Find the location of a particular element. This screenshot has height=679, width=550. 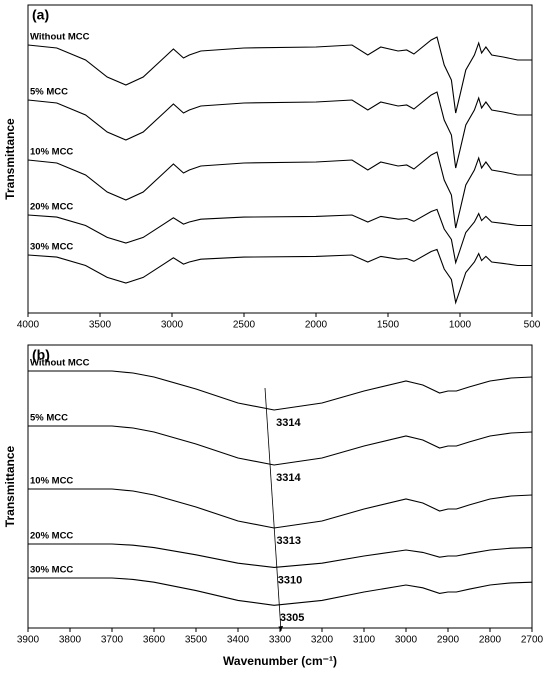

x-tick-label: 3600 is located at coordinates (154, 640).